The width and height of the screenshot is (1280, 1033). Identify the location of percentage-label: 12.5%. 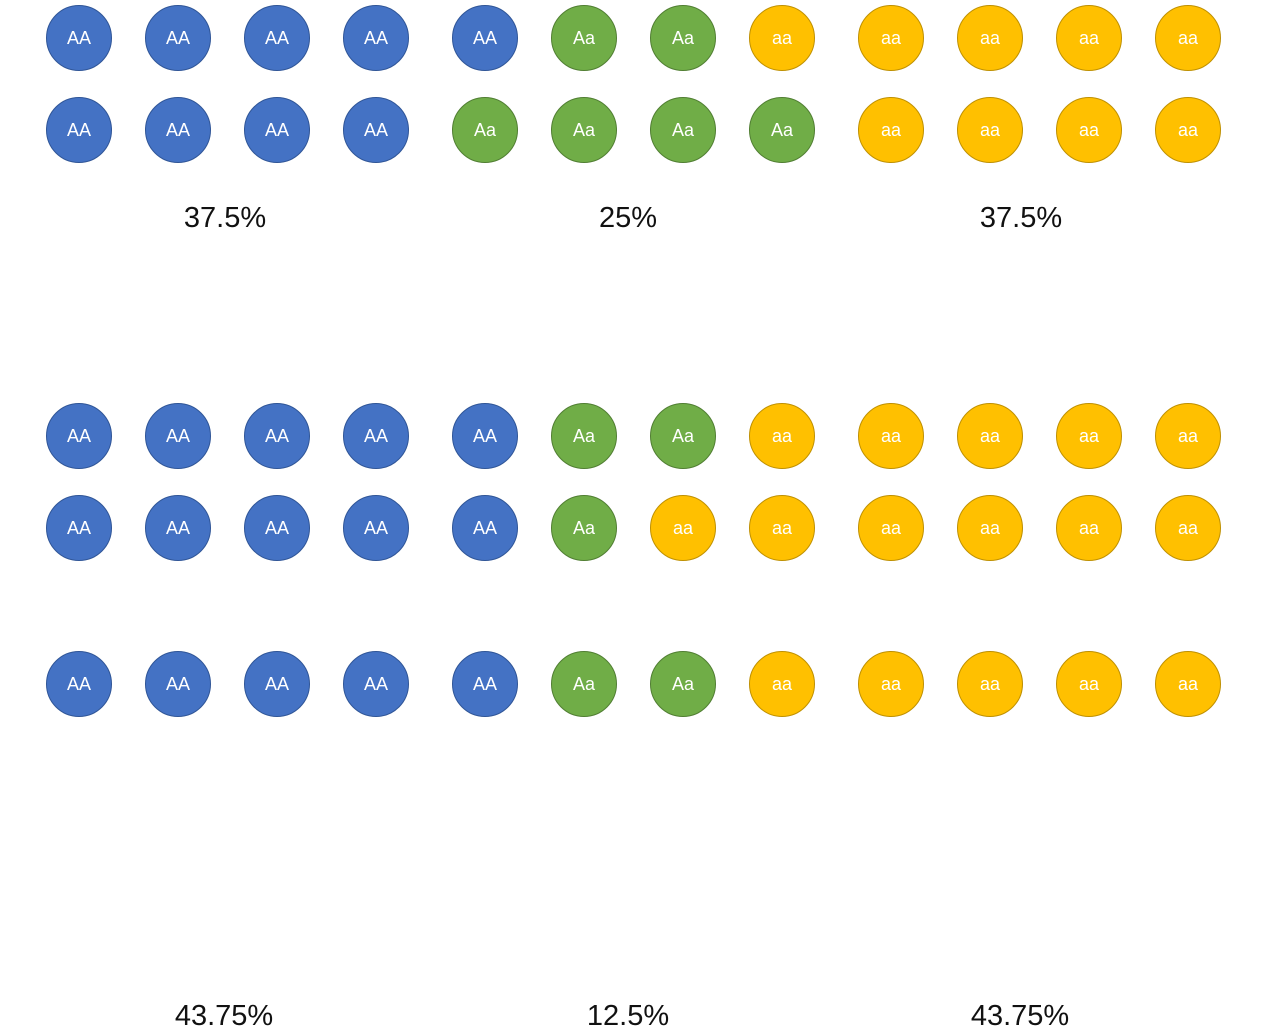
(628, 1016).